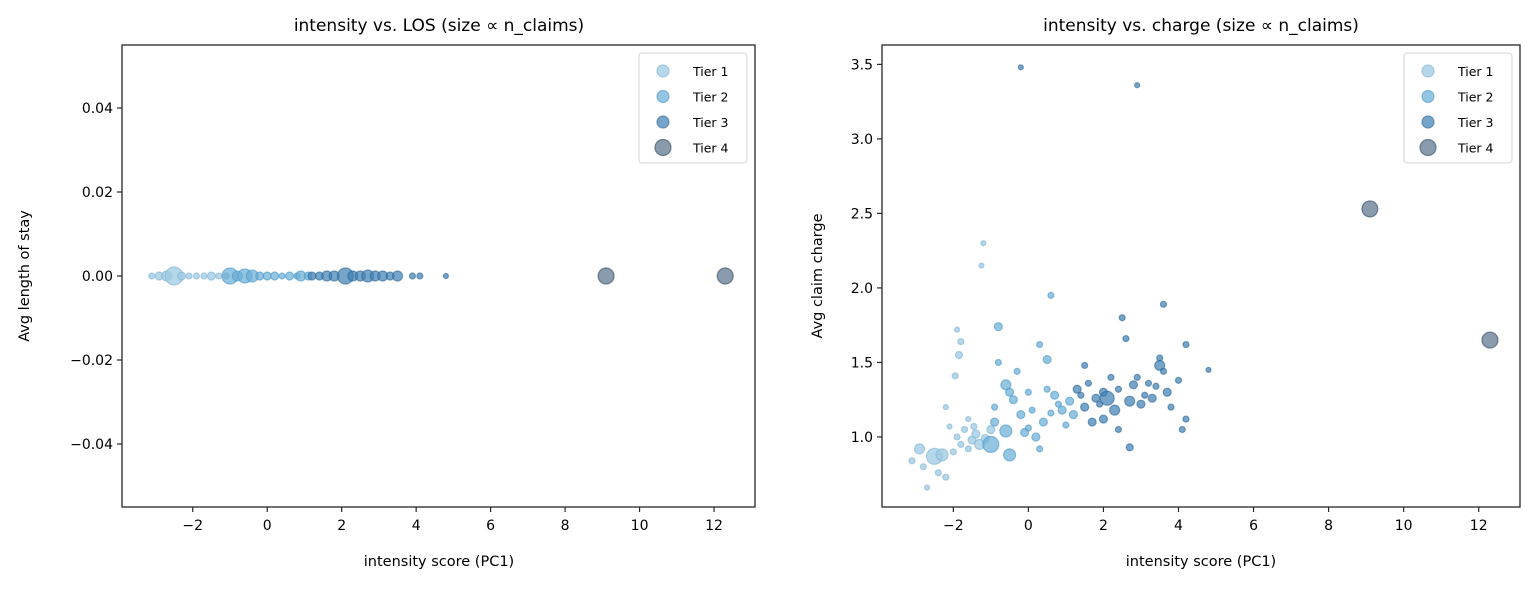 Image resolution: width=1531 pixels, height=590 pixels. Describe the element at coordinates (1201, 26) in the screenshot. I see `plot-title: intensity vs. charge (size ∝ n_claims)` at that location.